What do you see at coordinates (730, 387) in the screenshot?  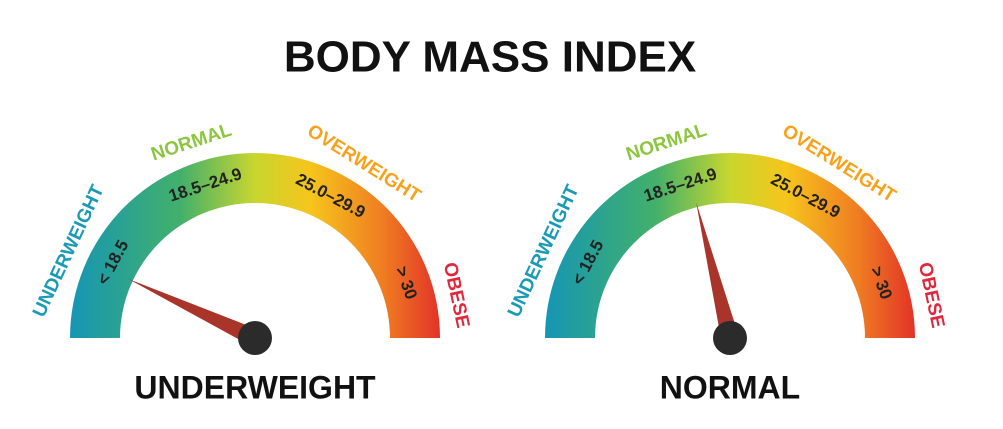 I see `result-label: NORMAL` at bounding box center [730, 387].